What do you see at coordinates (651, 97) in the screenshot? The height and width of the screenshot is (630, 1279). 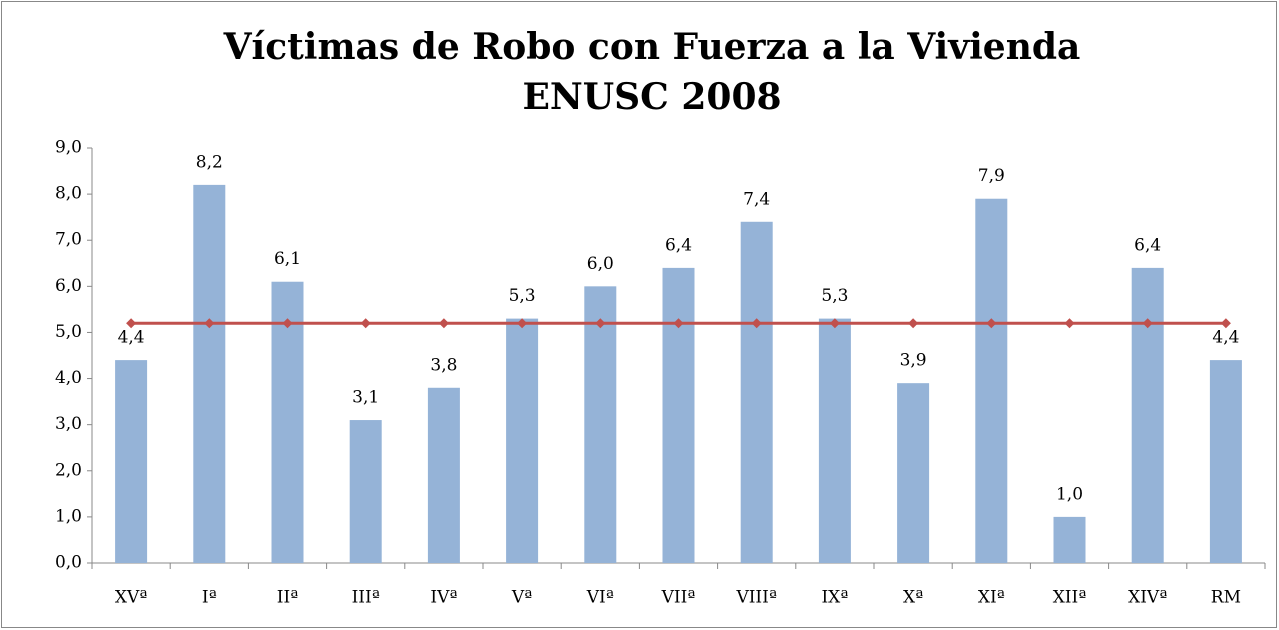 I see `chart-title: ENUSC 2008` at bounding box center [651, 97].